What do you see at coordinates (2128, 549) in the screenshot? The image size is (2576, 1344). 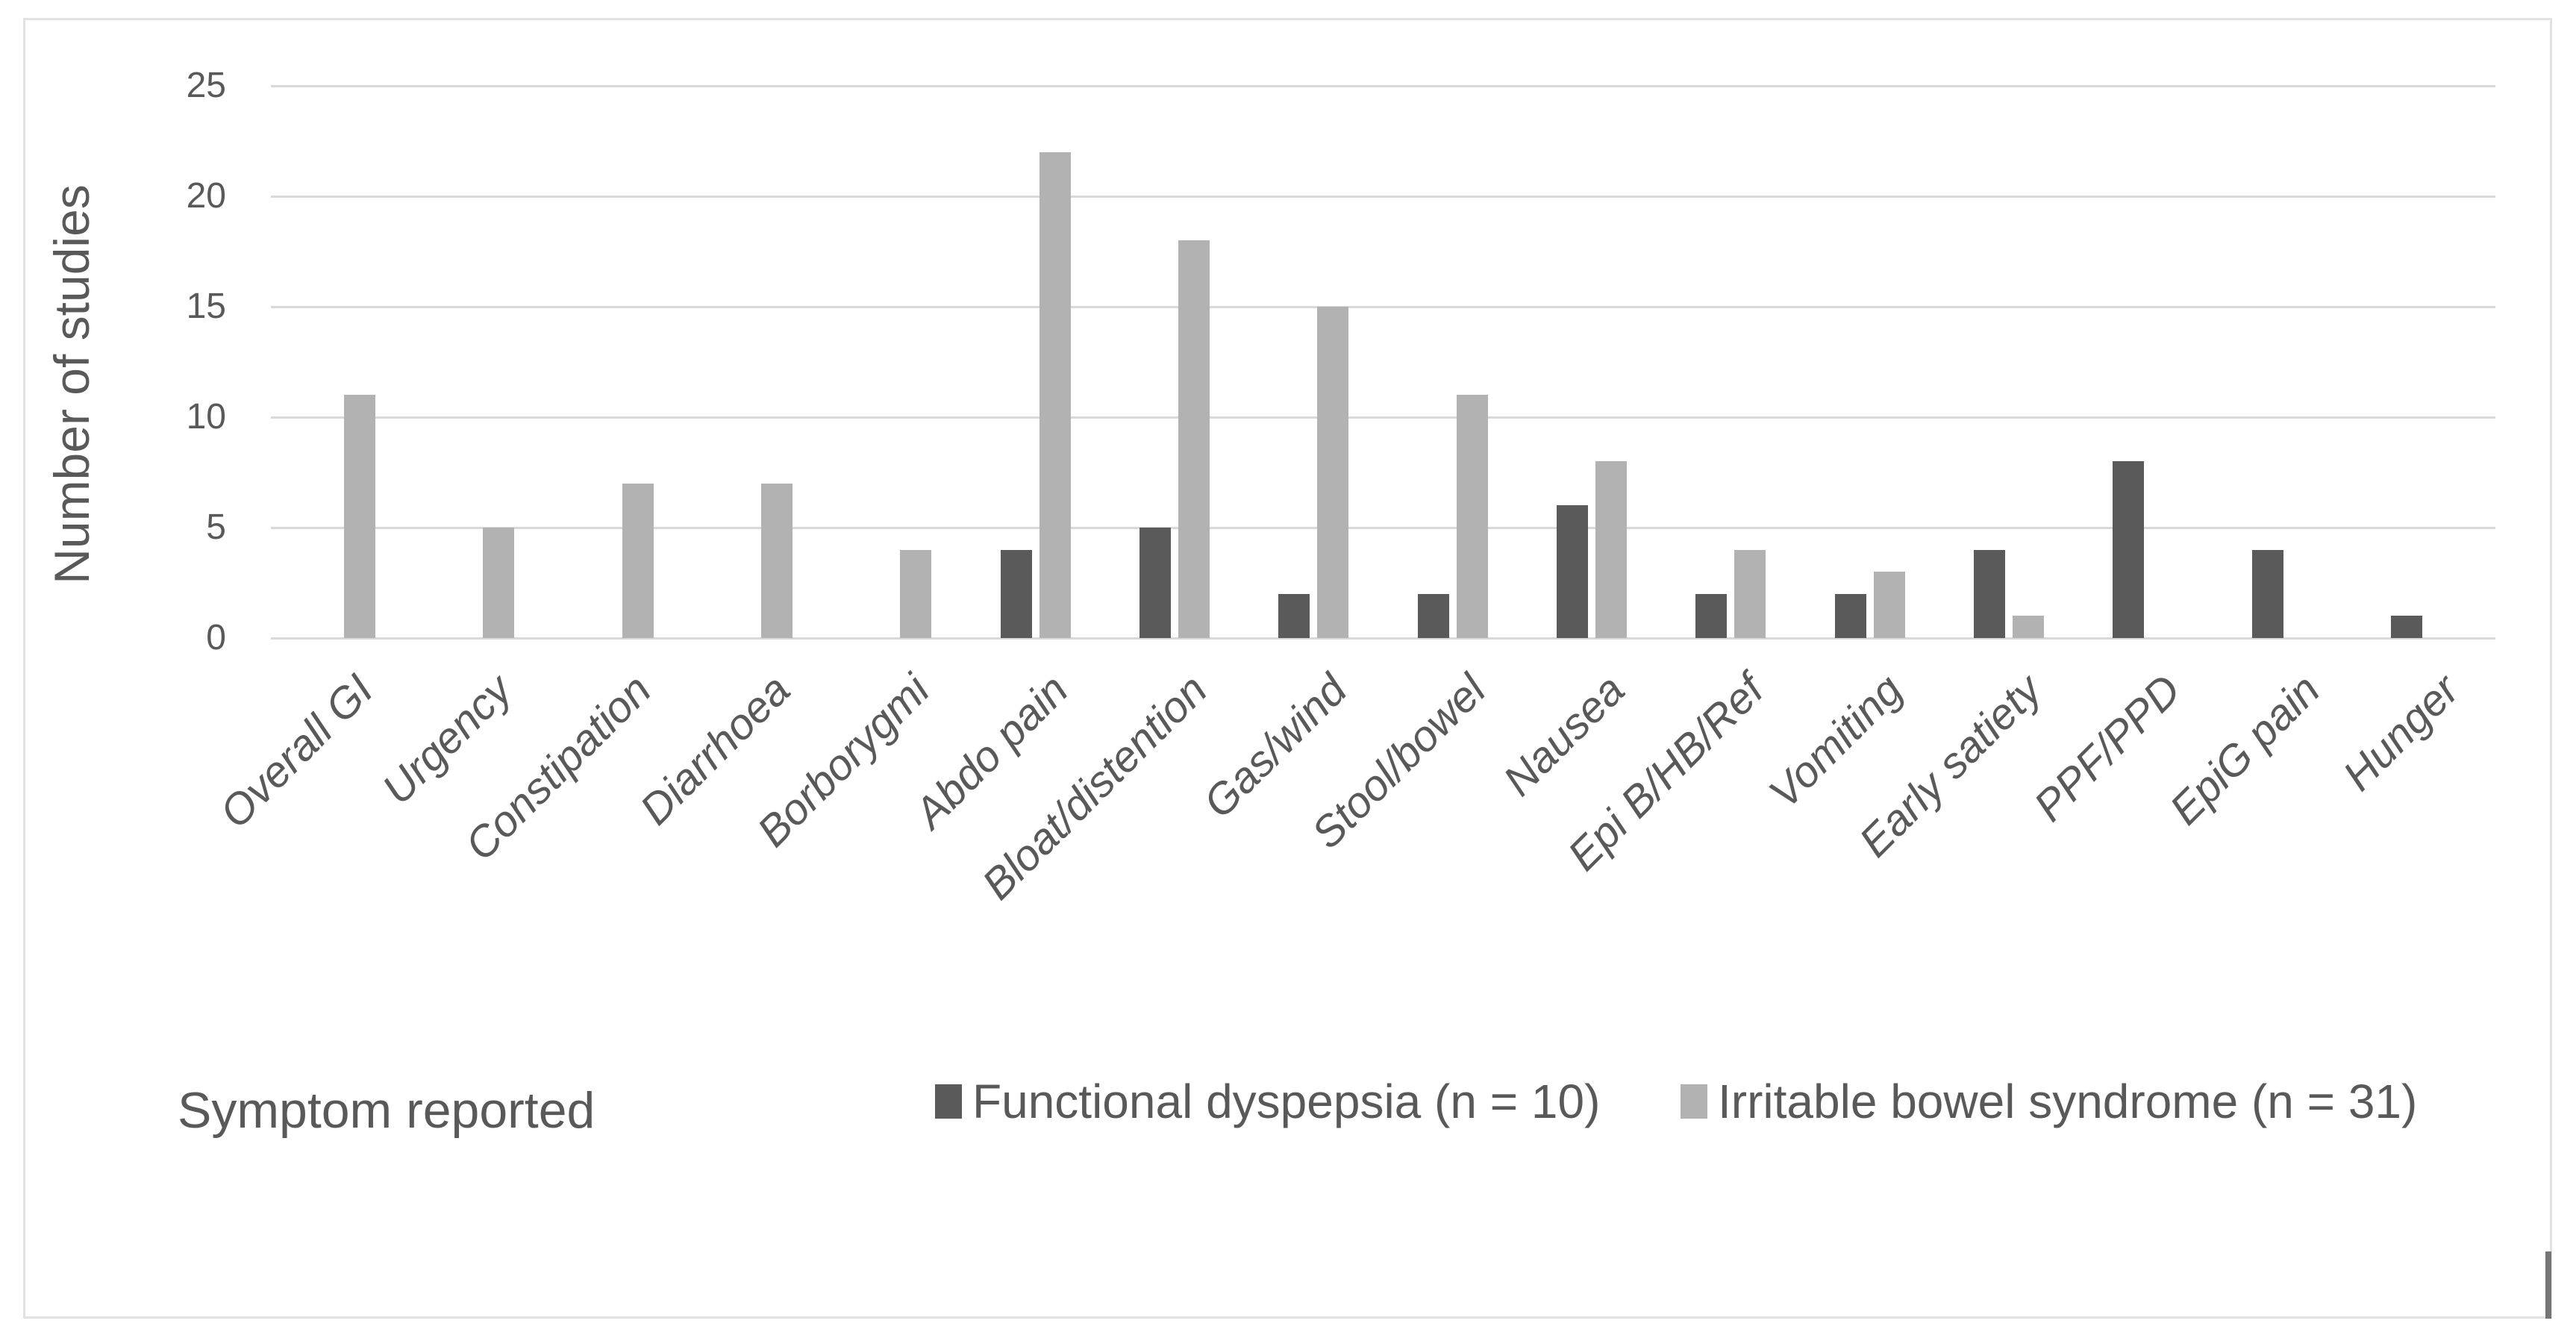 I see `bar-functional-dyspepsia-ppf-ppd` at bounding box center [2128, 549].